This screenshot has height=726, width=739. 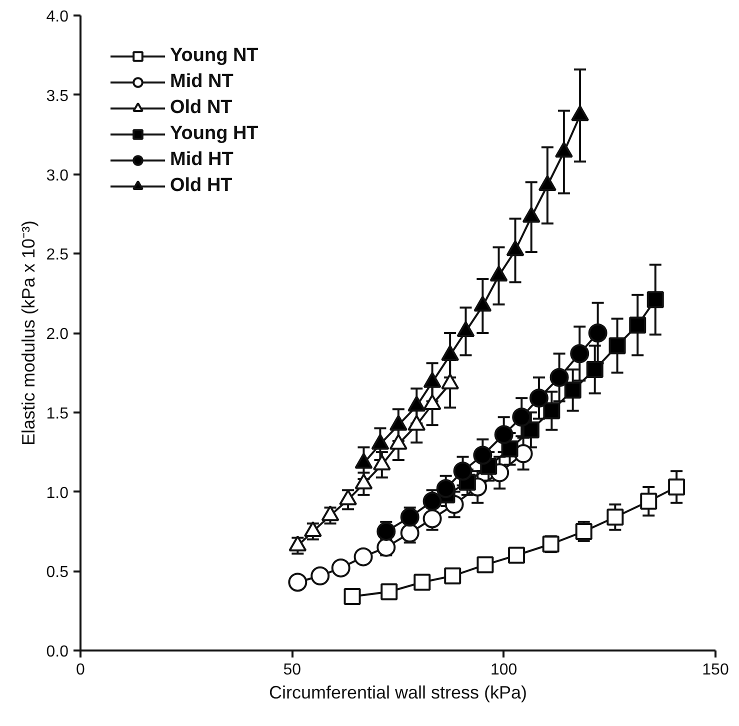 I want to click on y-axis-title: Elastic modulus (kPa x 10⁻³), so click(x=28, y=333).